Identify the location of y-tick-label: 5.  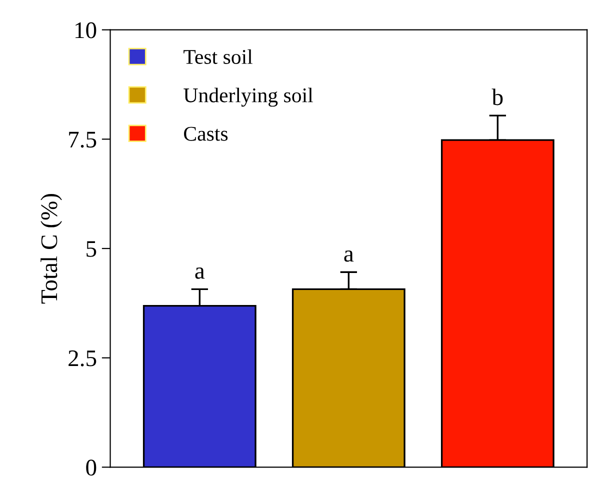
(91, 249).